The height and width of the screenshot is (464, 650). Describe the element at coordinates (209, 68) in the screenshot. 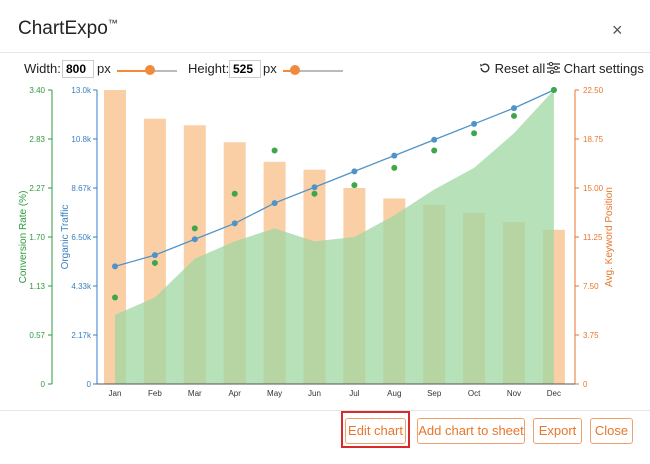

I see `height-label: Height:` at that location.